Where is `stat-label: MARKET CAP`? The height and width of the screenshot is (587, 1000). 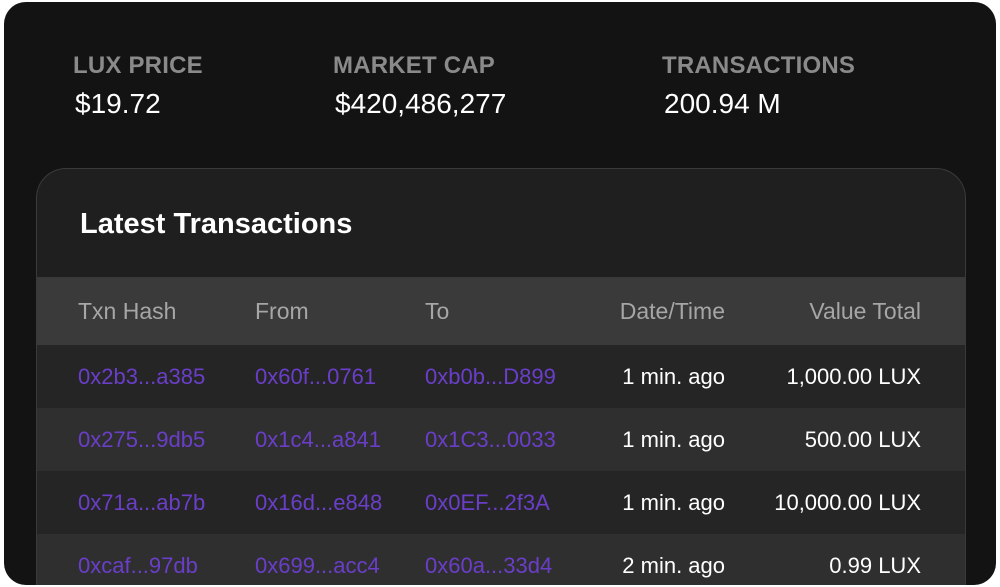
stat-label: MARKET CAP is located at coordinates (414, 65).